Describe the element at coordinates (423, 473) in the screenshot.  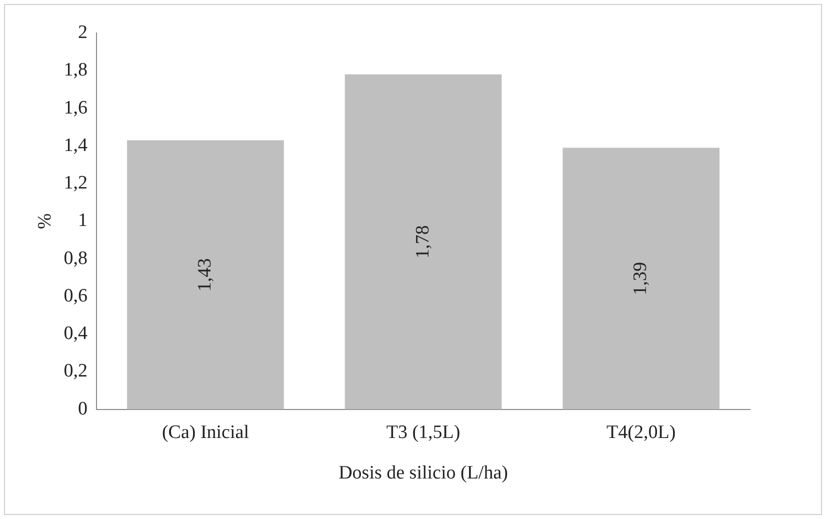
I see `x-axis-title: Dosis de silicio (L/ha)` at that location.